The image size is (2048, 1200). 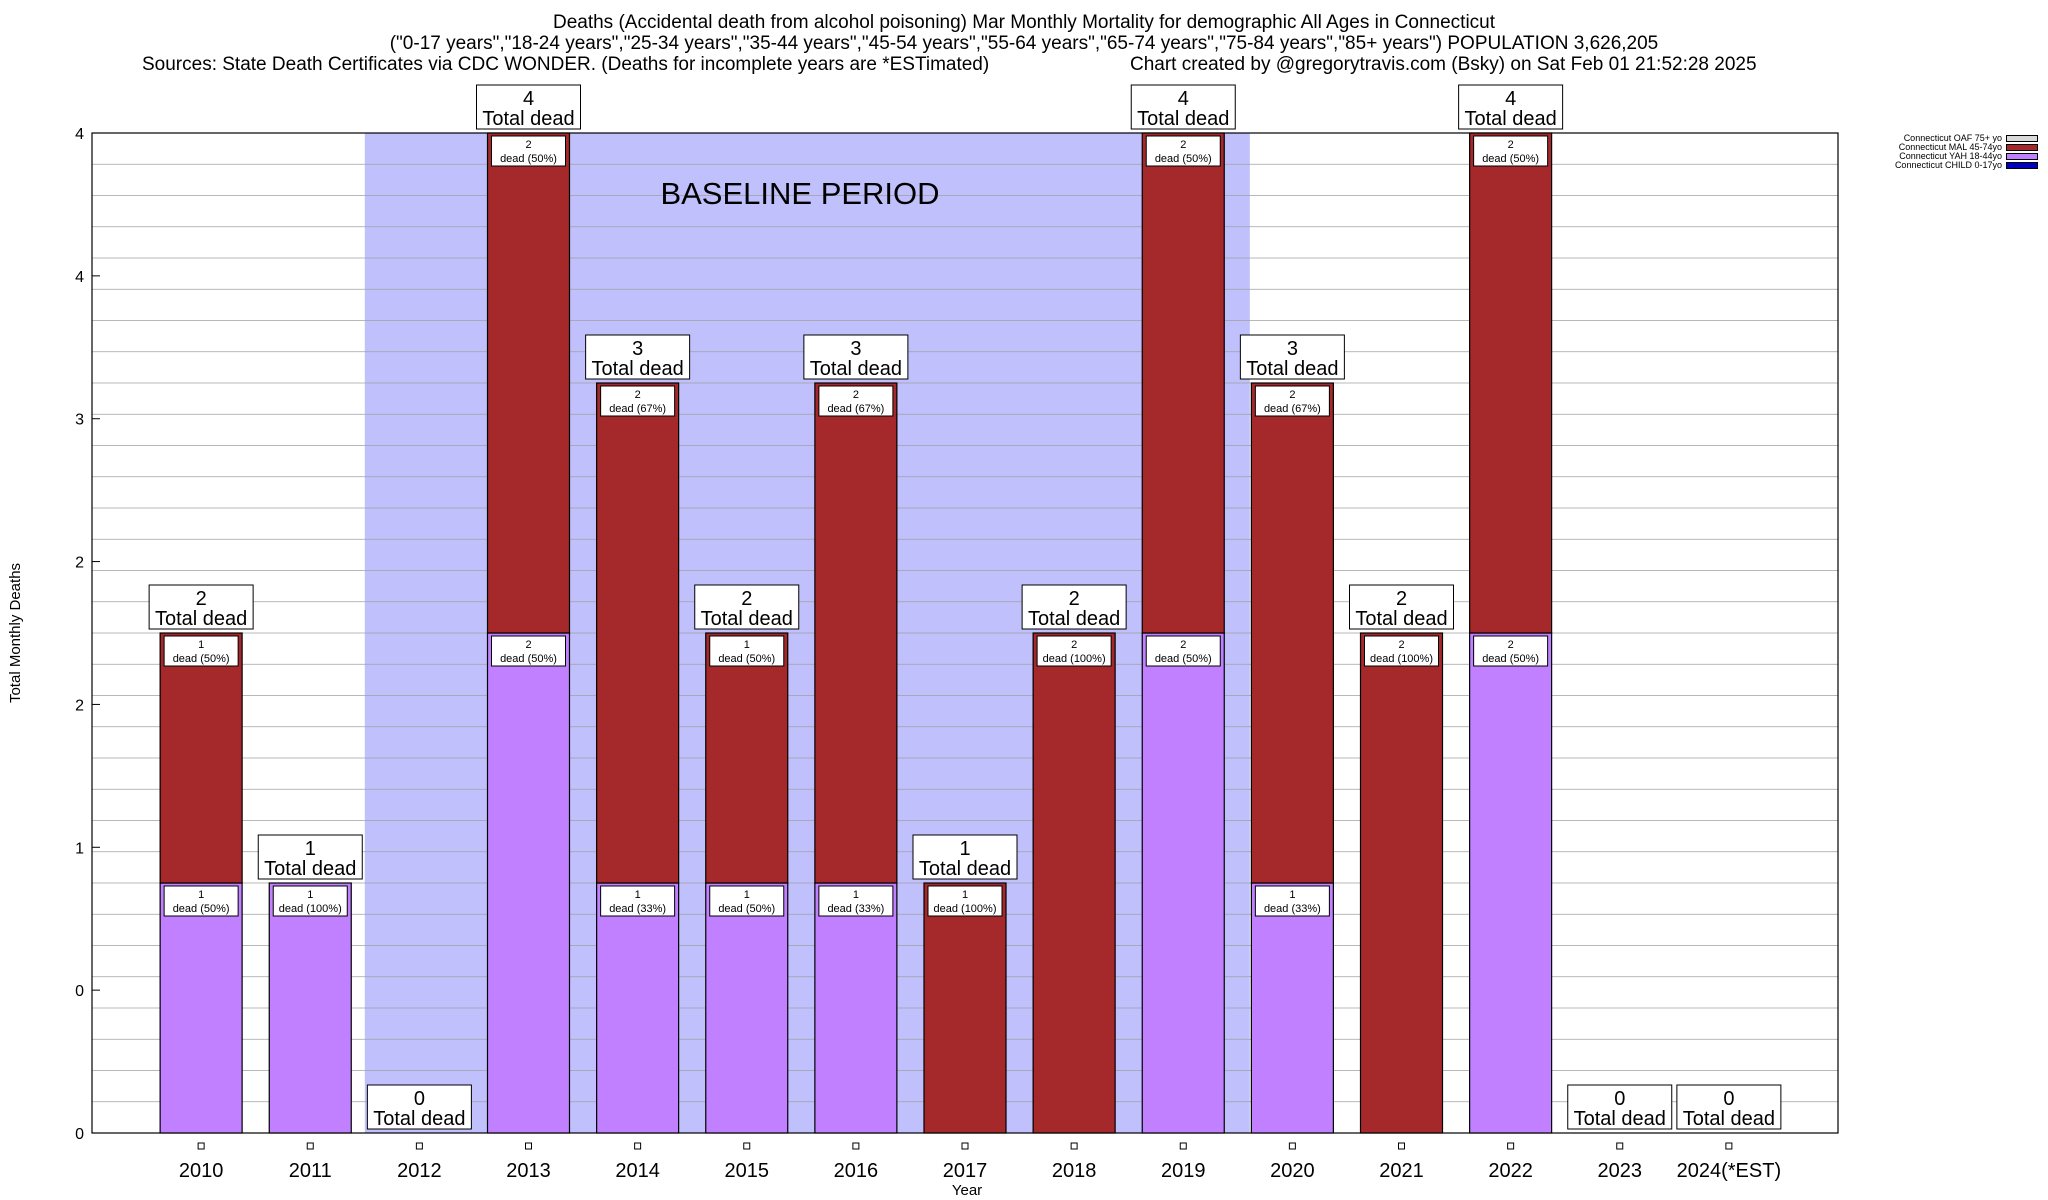 I want to click on x-tick-label: 2016, so click(x=856, y=1171).